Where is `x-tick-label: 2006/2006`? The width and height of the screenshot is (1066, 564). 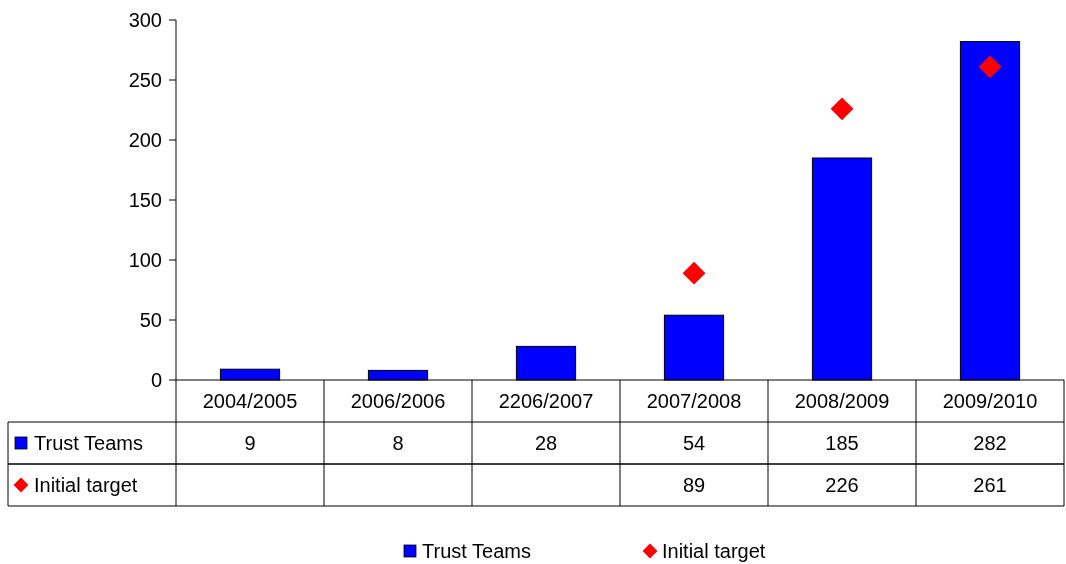 x-tick-label: 2006/2006 is located at coordinates (398, 401).